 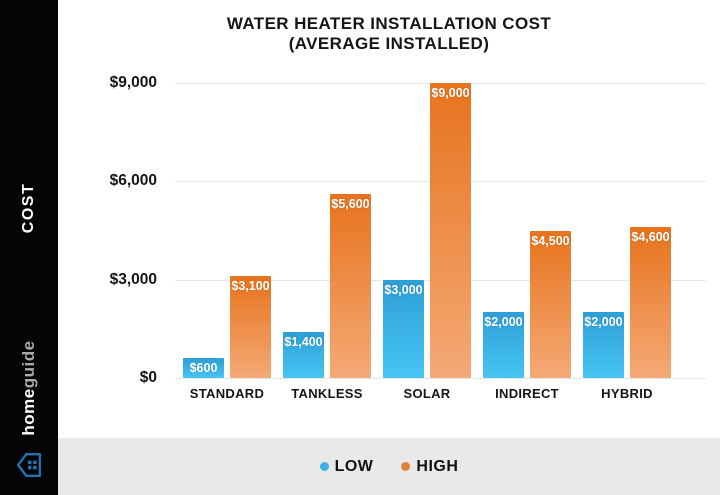 What do you see at coordinates (28, 208) in the screenshot?
I see `sidebar-cost-label: COST` at bounding box center [28, 208].